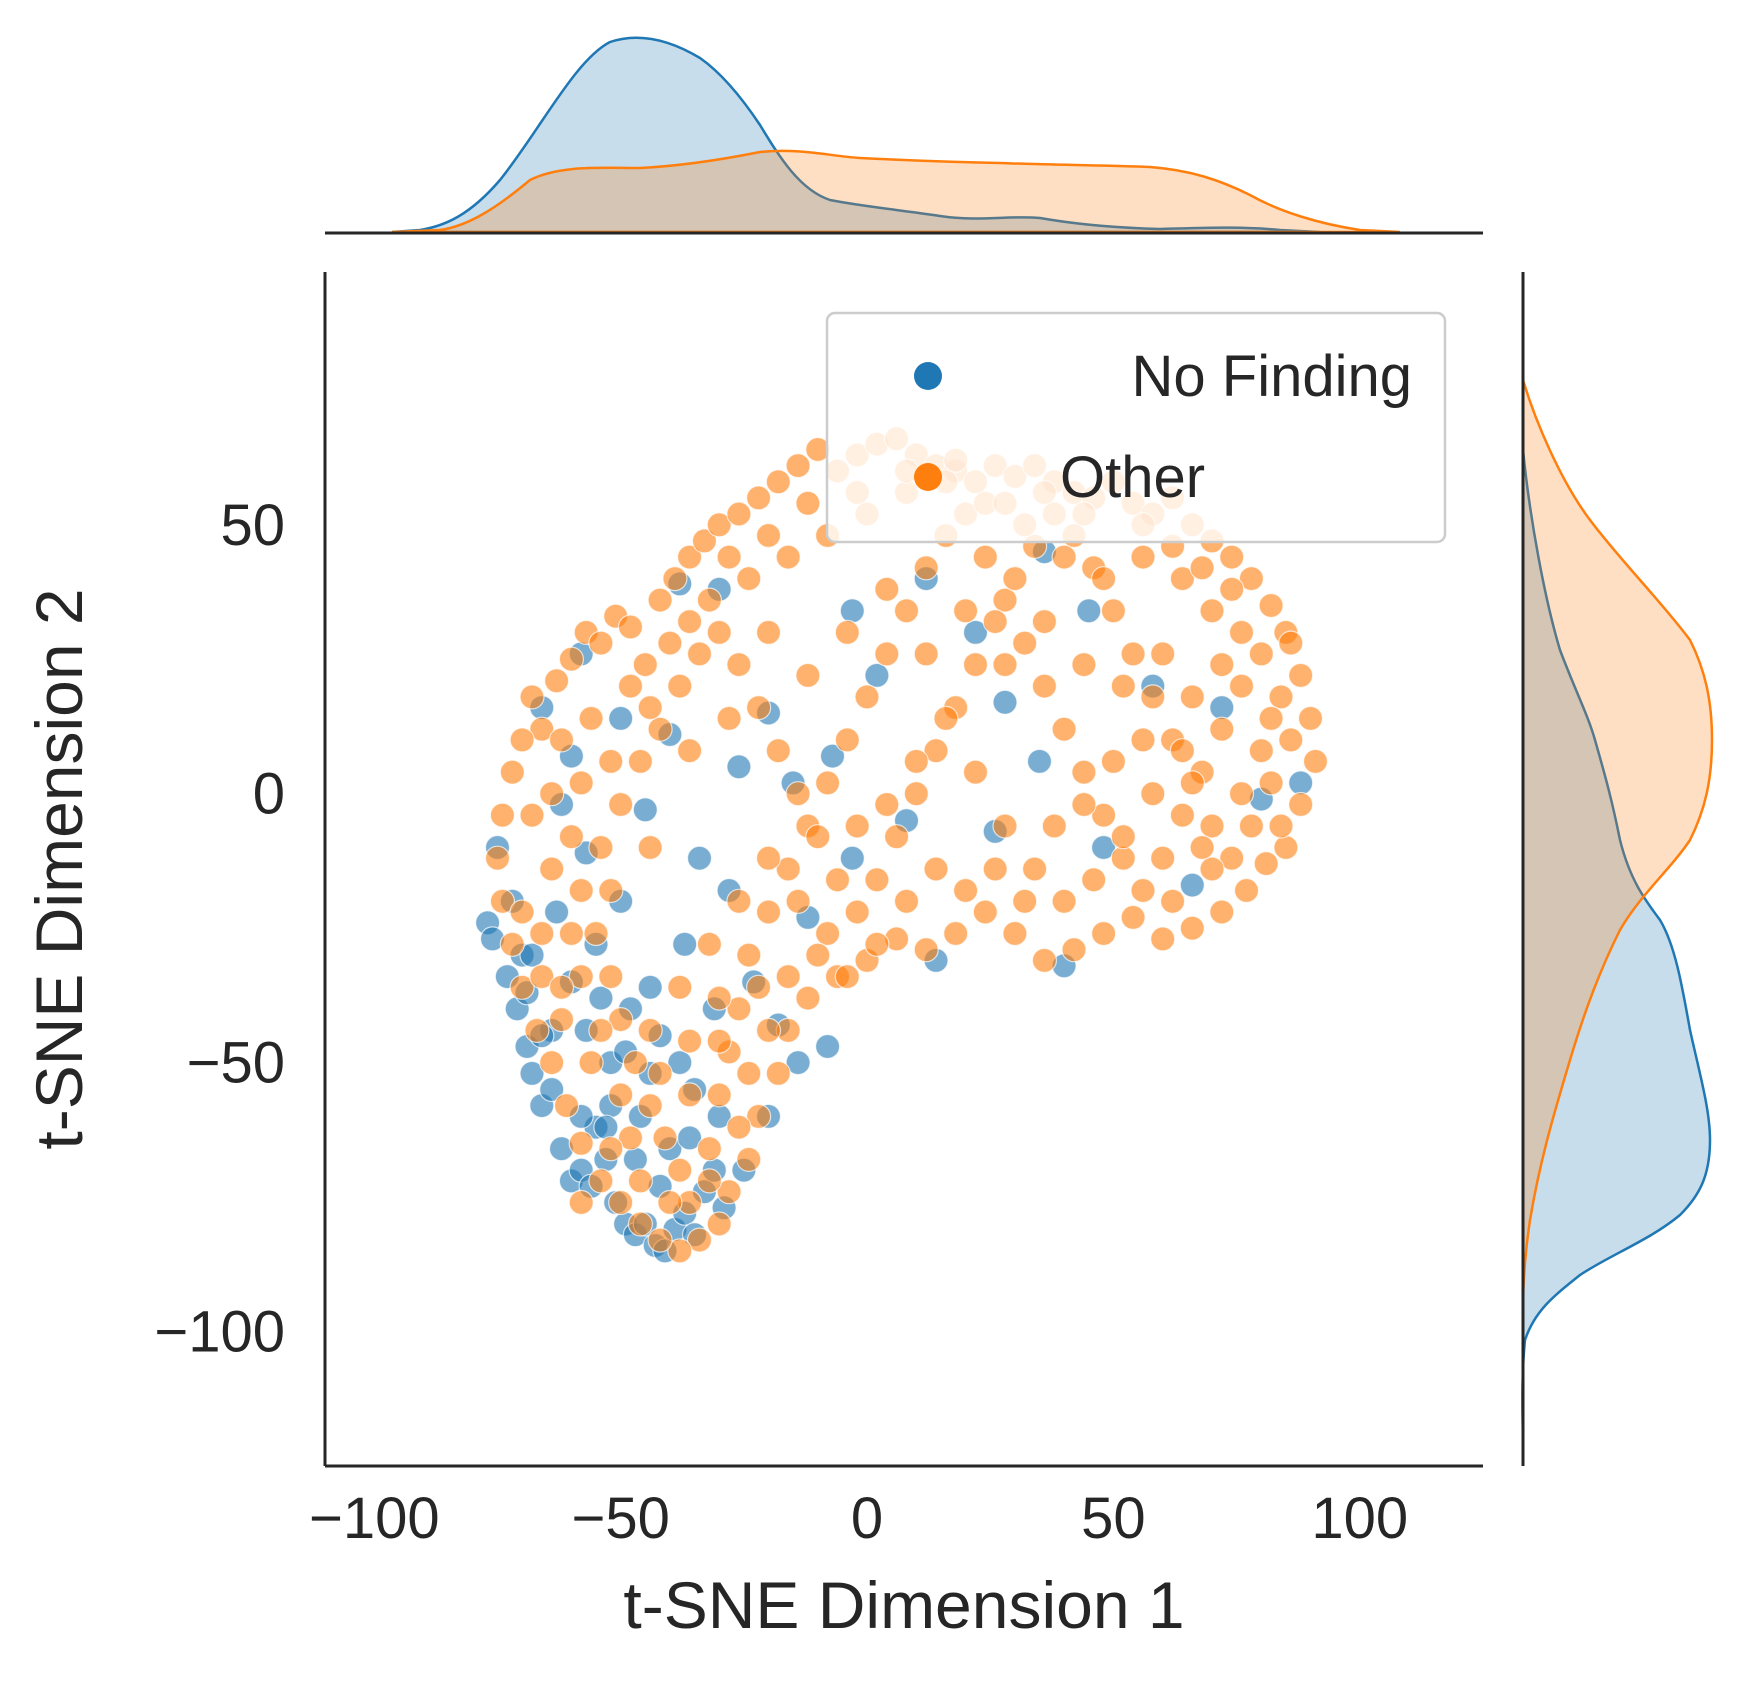 The image size is (1749, 1691). Describe the element at coordinates (903, 1605) in the screenshot. I see `x-axis-label: t-SNE Dimension 1` at that location.